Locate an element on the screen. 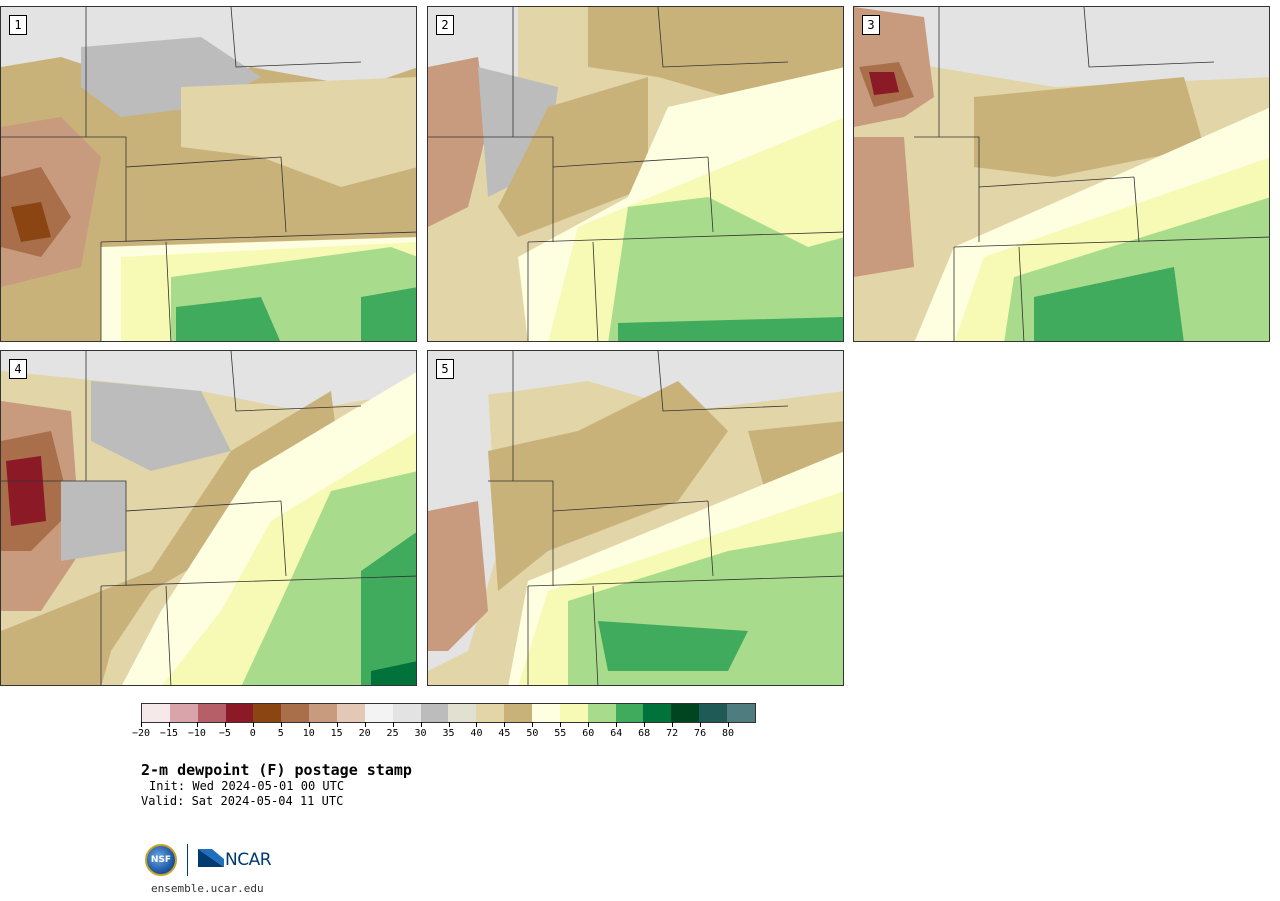  chart-title: 2-m dewpoint (F) postage stamp is located at coordinates (276, 770).